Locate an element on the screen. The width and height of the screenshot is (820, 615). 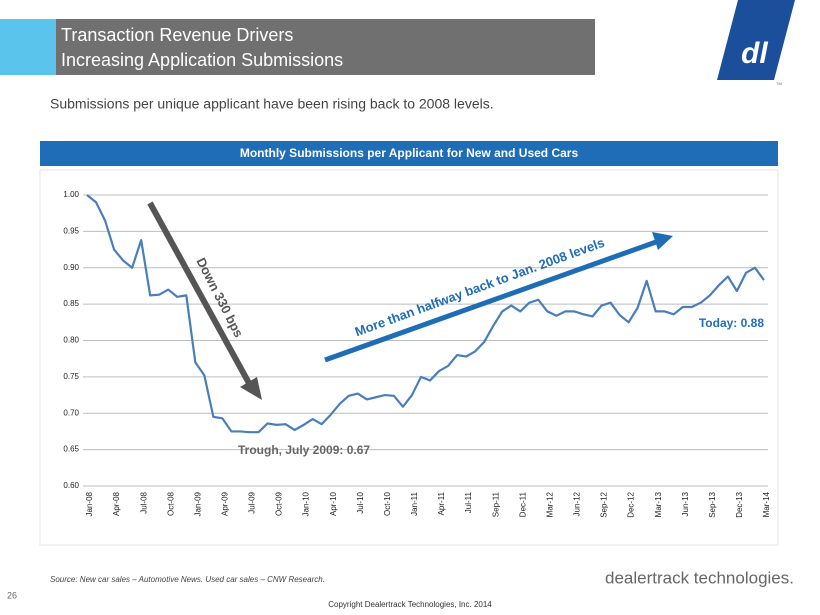
chart-banner is located at coordinates (409, 153).